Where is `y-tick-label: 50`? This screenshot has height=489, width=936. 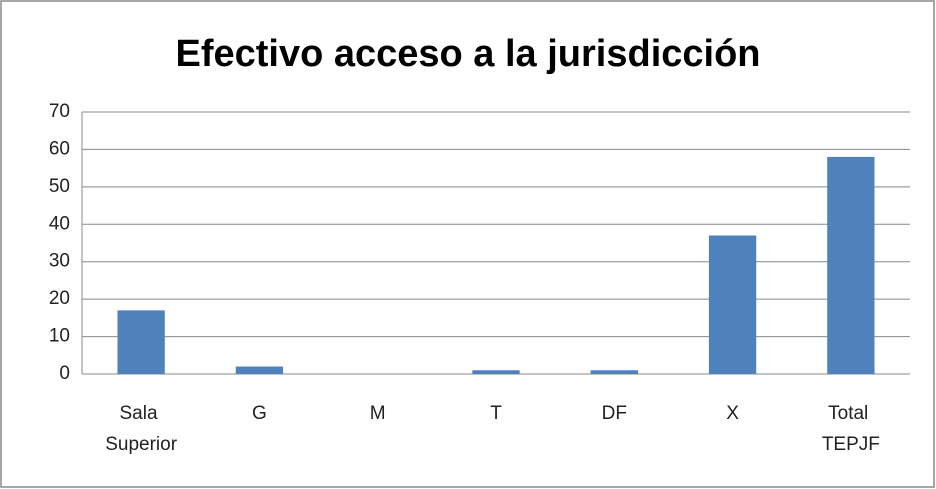
y-tick-label: 50 is located at coordinates (59, 186).